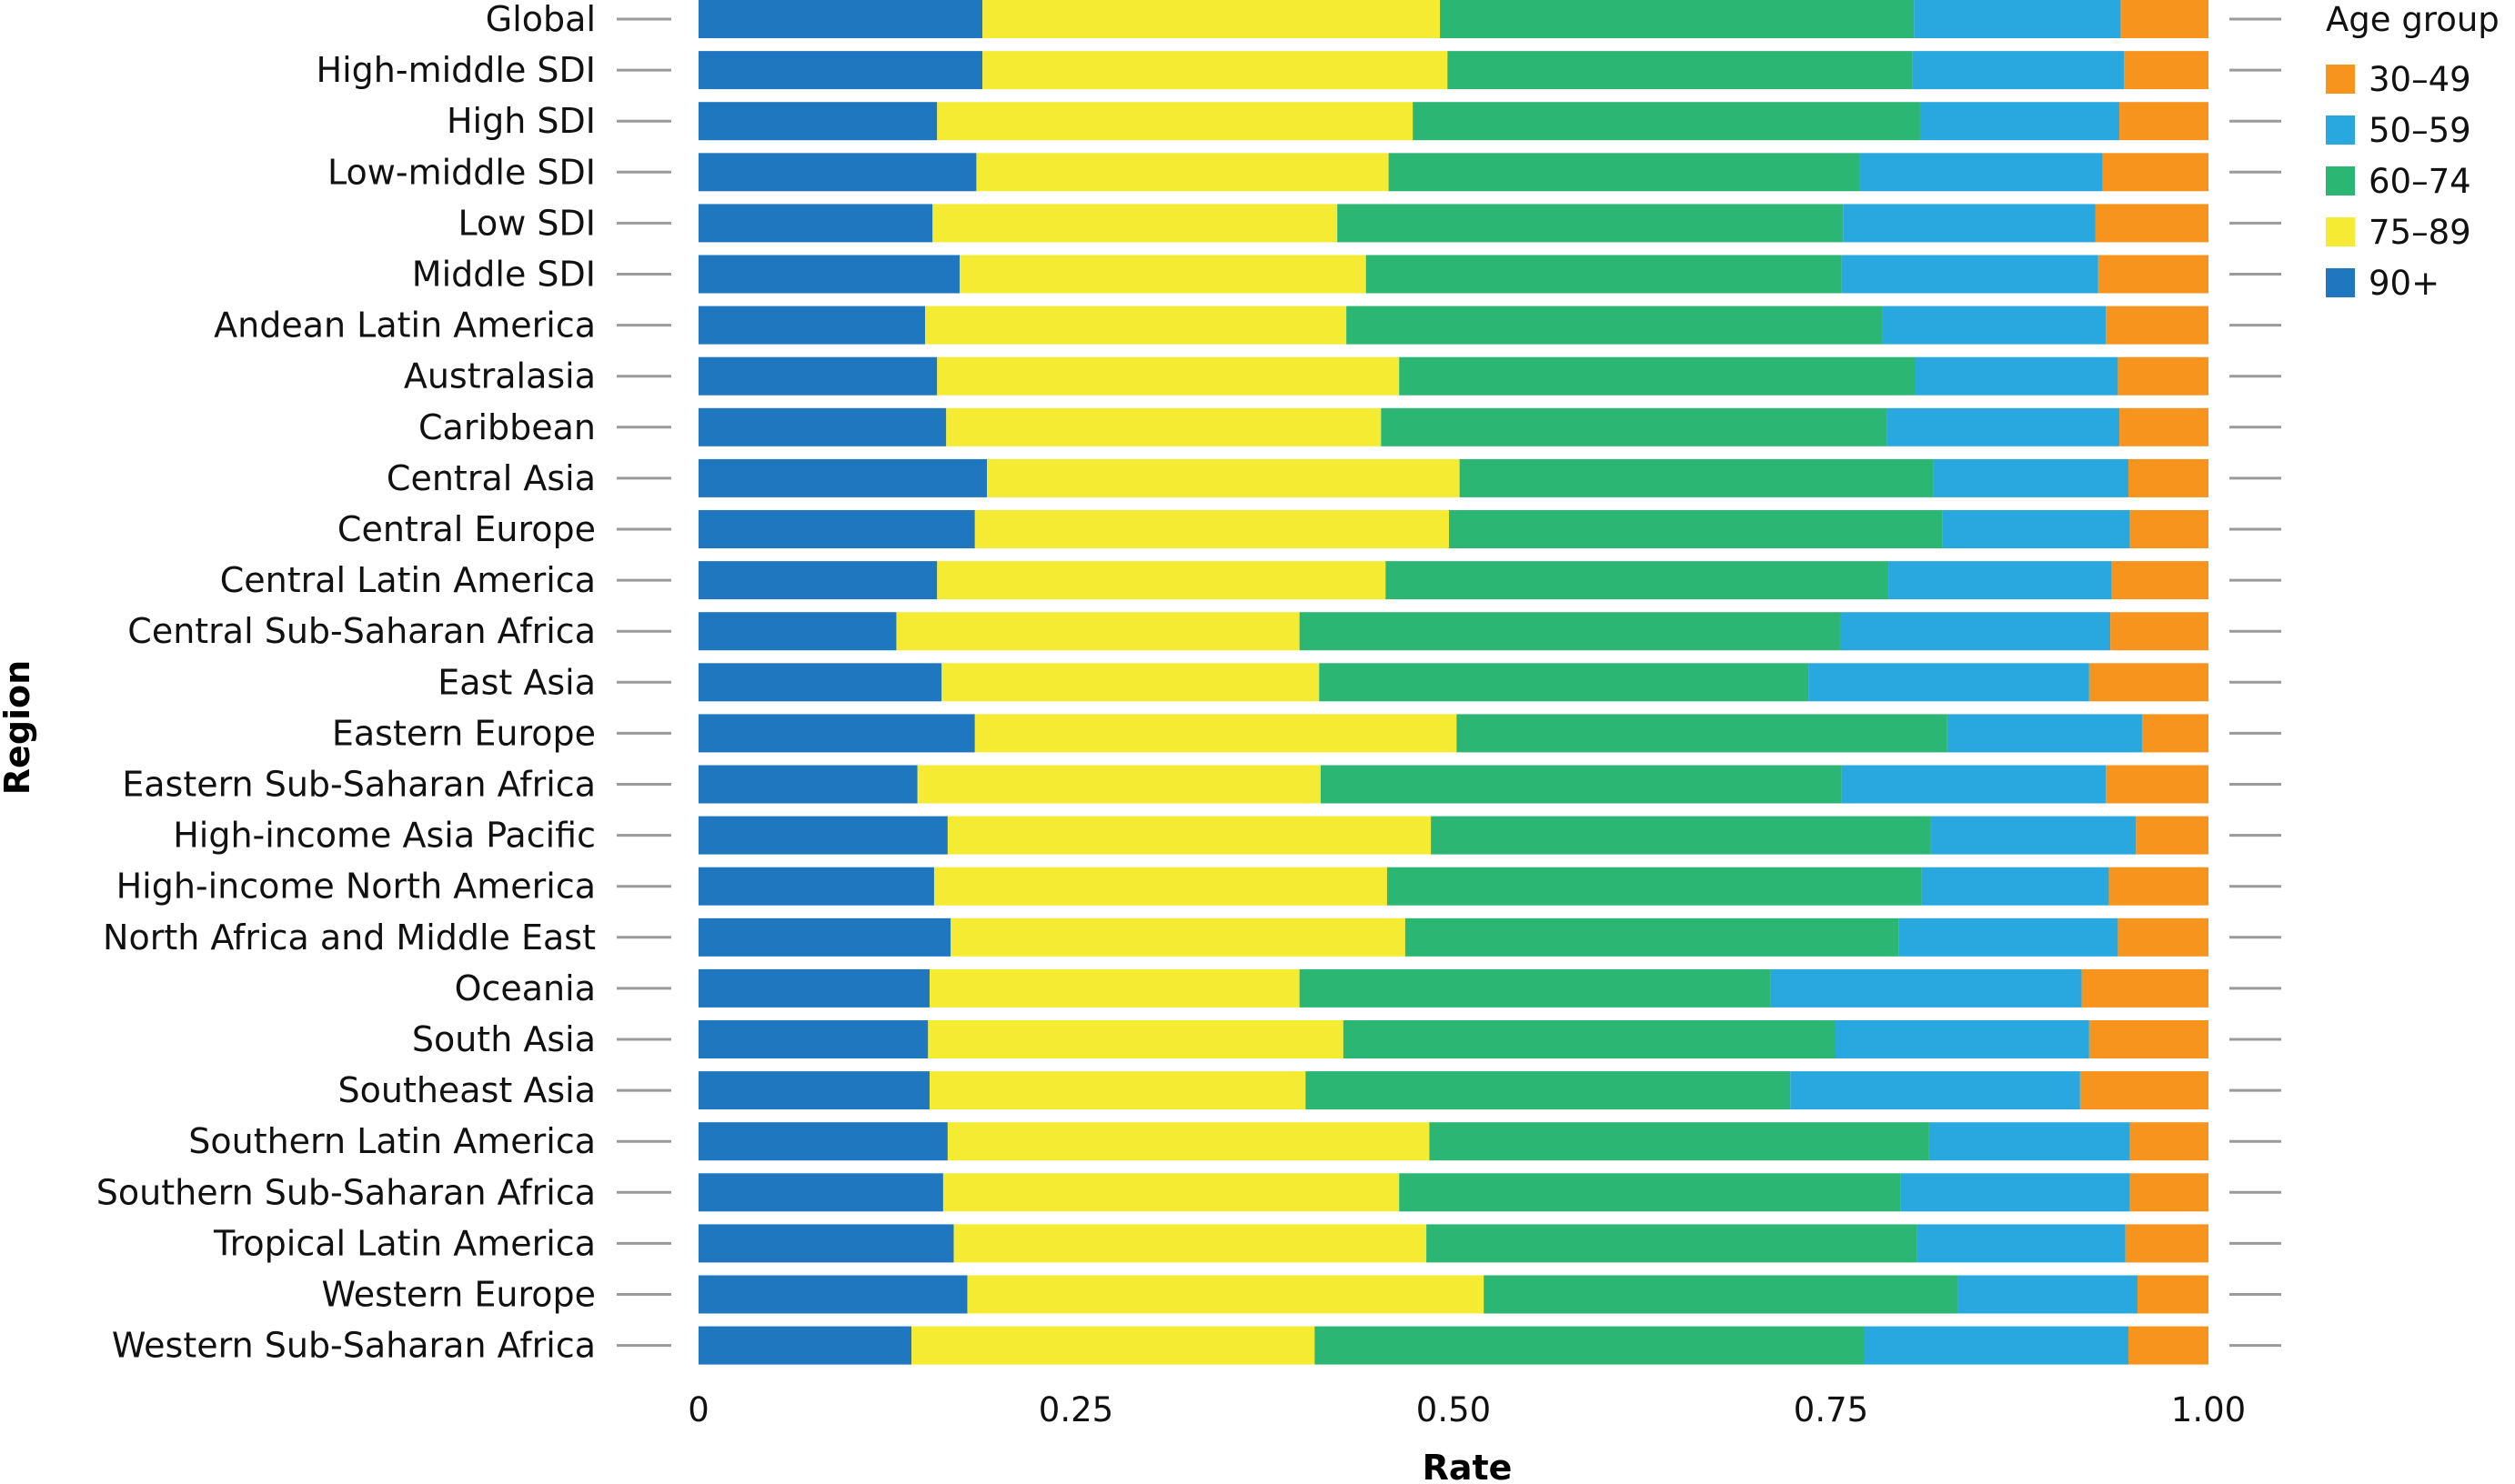  Describe the element at coordinates (507, 427) in the screenshot. I see `region-label-caribbean: Caribbean` at that location.